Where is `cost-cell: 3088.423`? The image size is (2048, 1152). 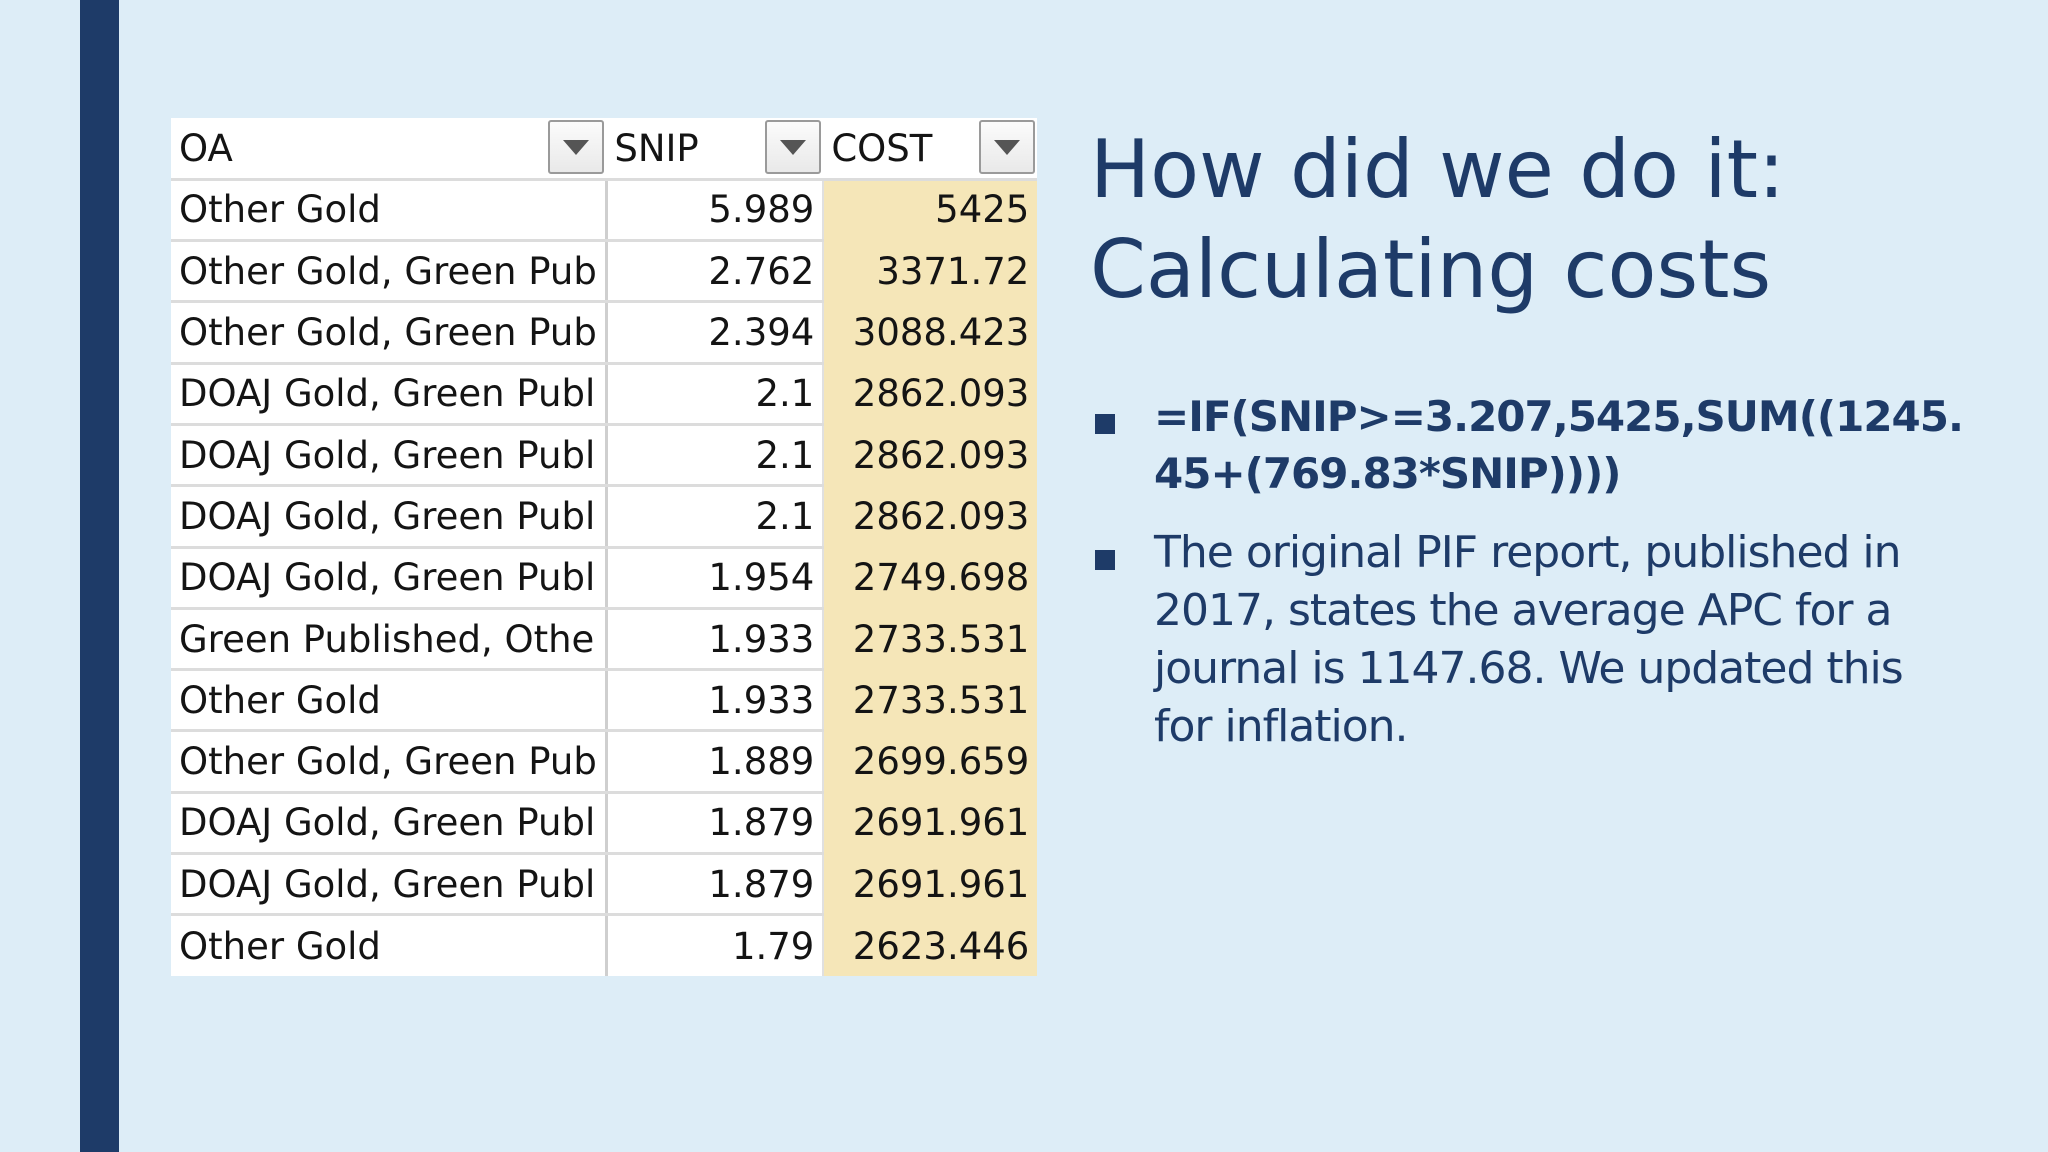 cost-cell: 3088.423 is located at coordinates (930, 333).